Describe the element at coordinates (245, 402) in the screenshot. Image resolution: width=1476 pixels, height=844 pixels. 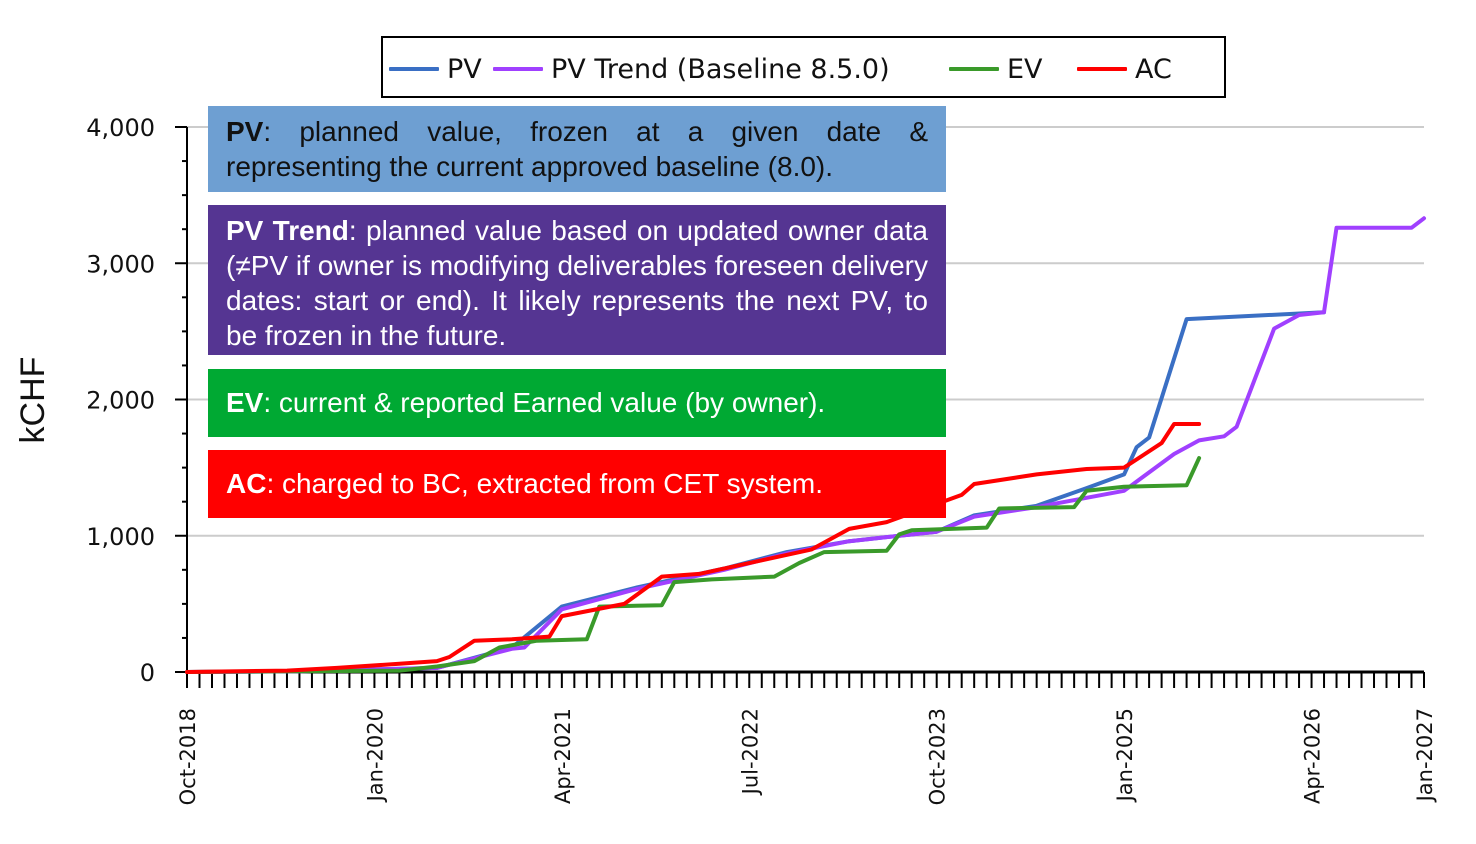
I see `note-ev-term: EV` at that location.